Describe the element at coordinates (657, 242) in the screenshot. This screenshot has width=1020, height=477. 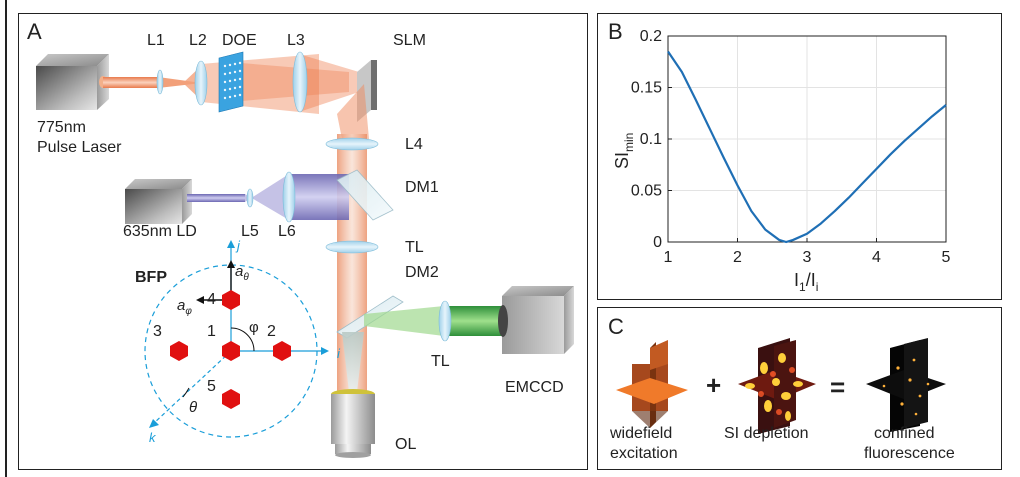
I see `y-tick-label: 0` at that location.